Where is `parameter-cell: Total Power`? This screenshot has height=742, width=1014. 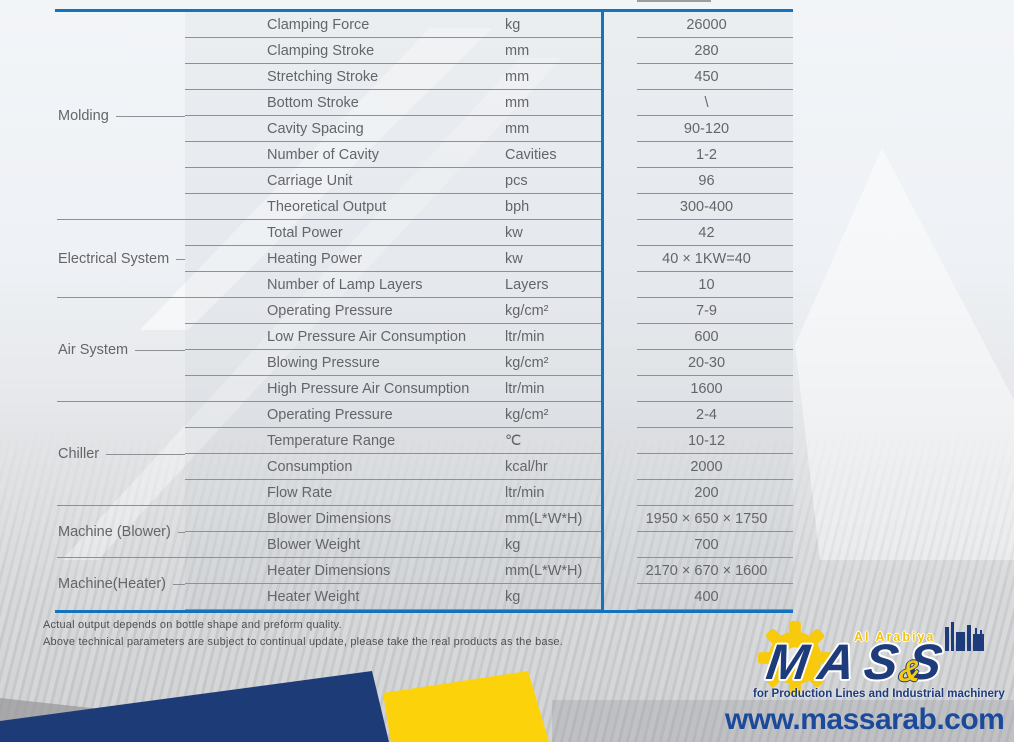
parameter-cell: Total Power is located at coordinates (305, 232).